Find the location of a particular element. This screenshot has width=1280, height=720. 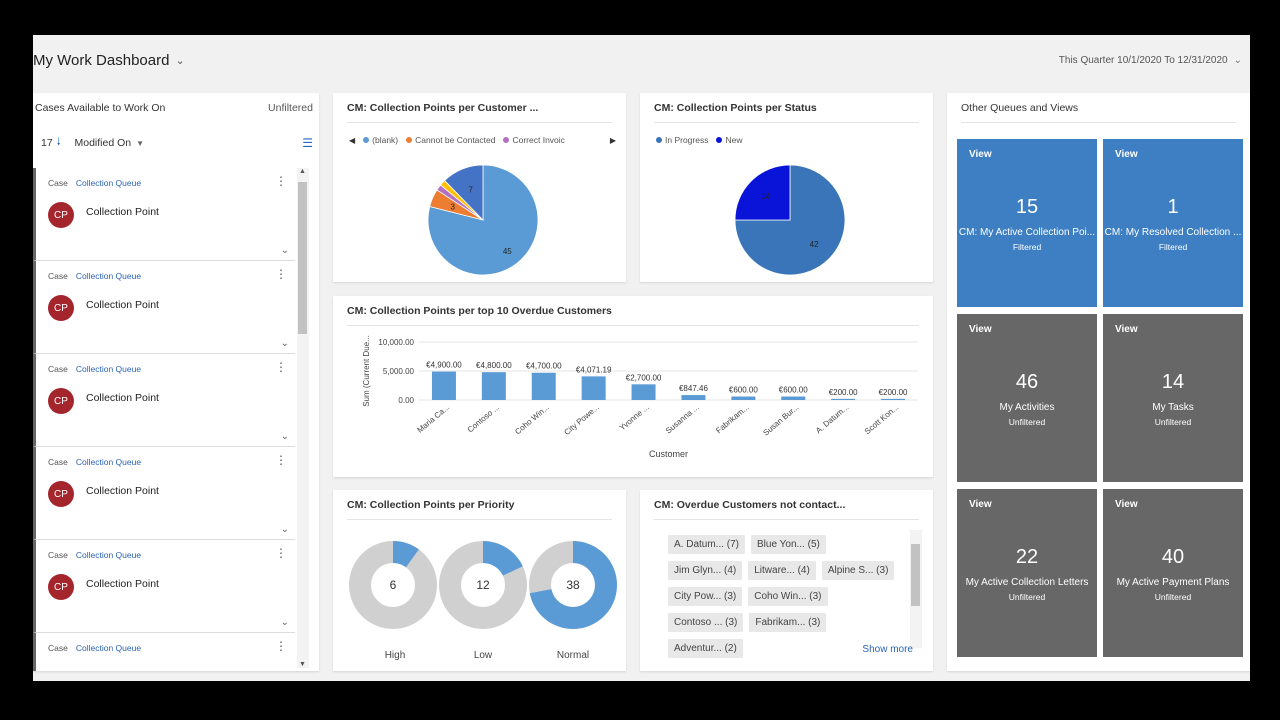

queue-tile: View 40 My Active Payment Plans Unfiltered is located at coordinates (1173, 573).